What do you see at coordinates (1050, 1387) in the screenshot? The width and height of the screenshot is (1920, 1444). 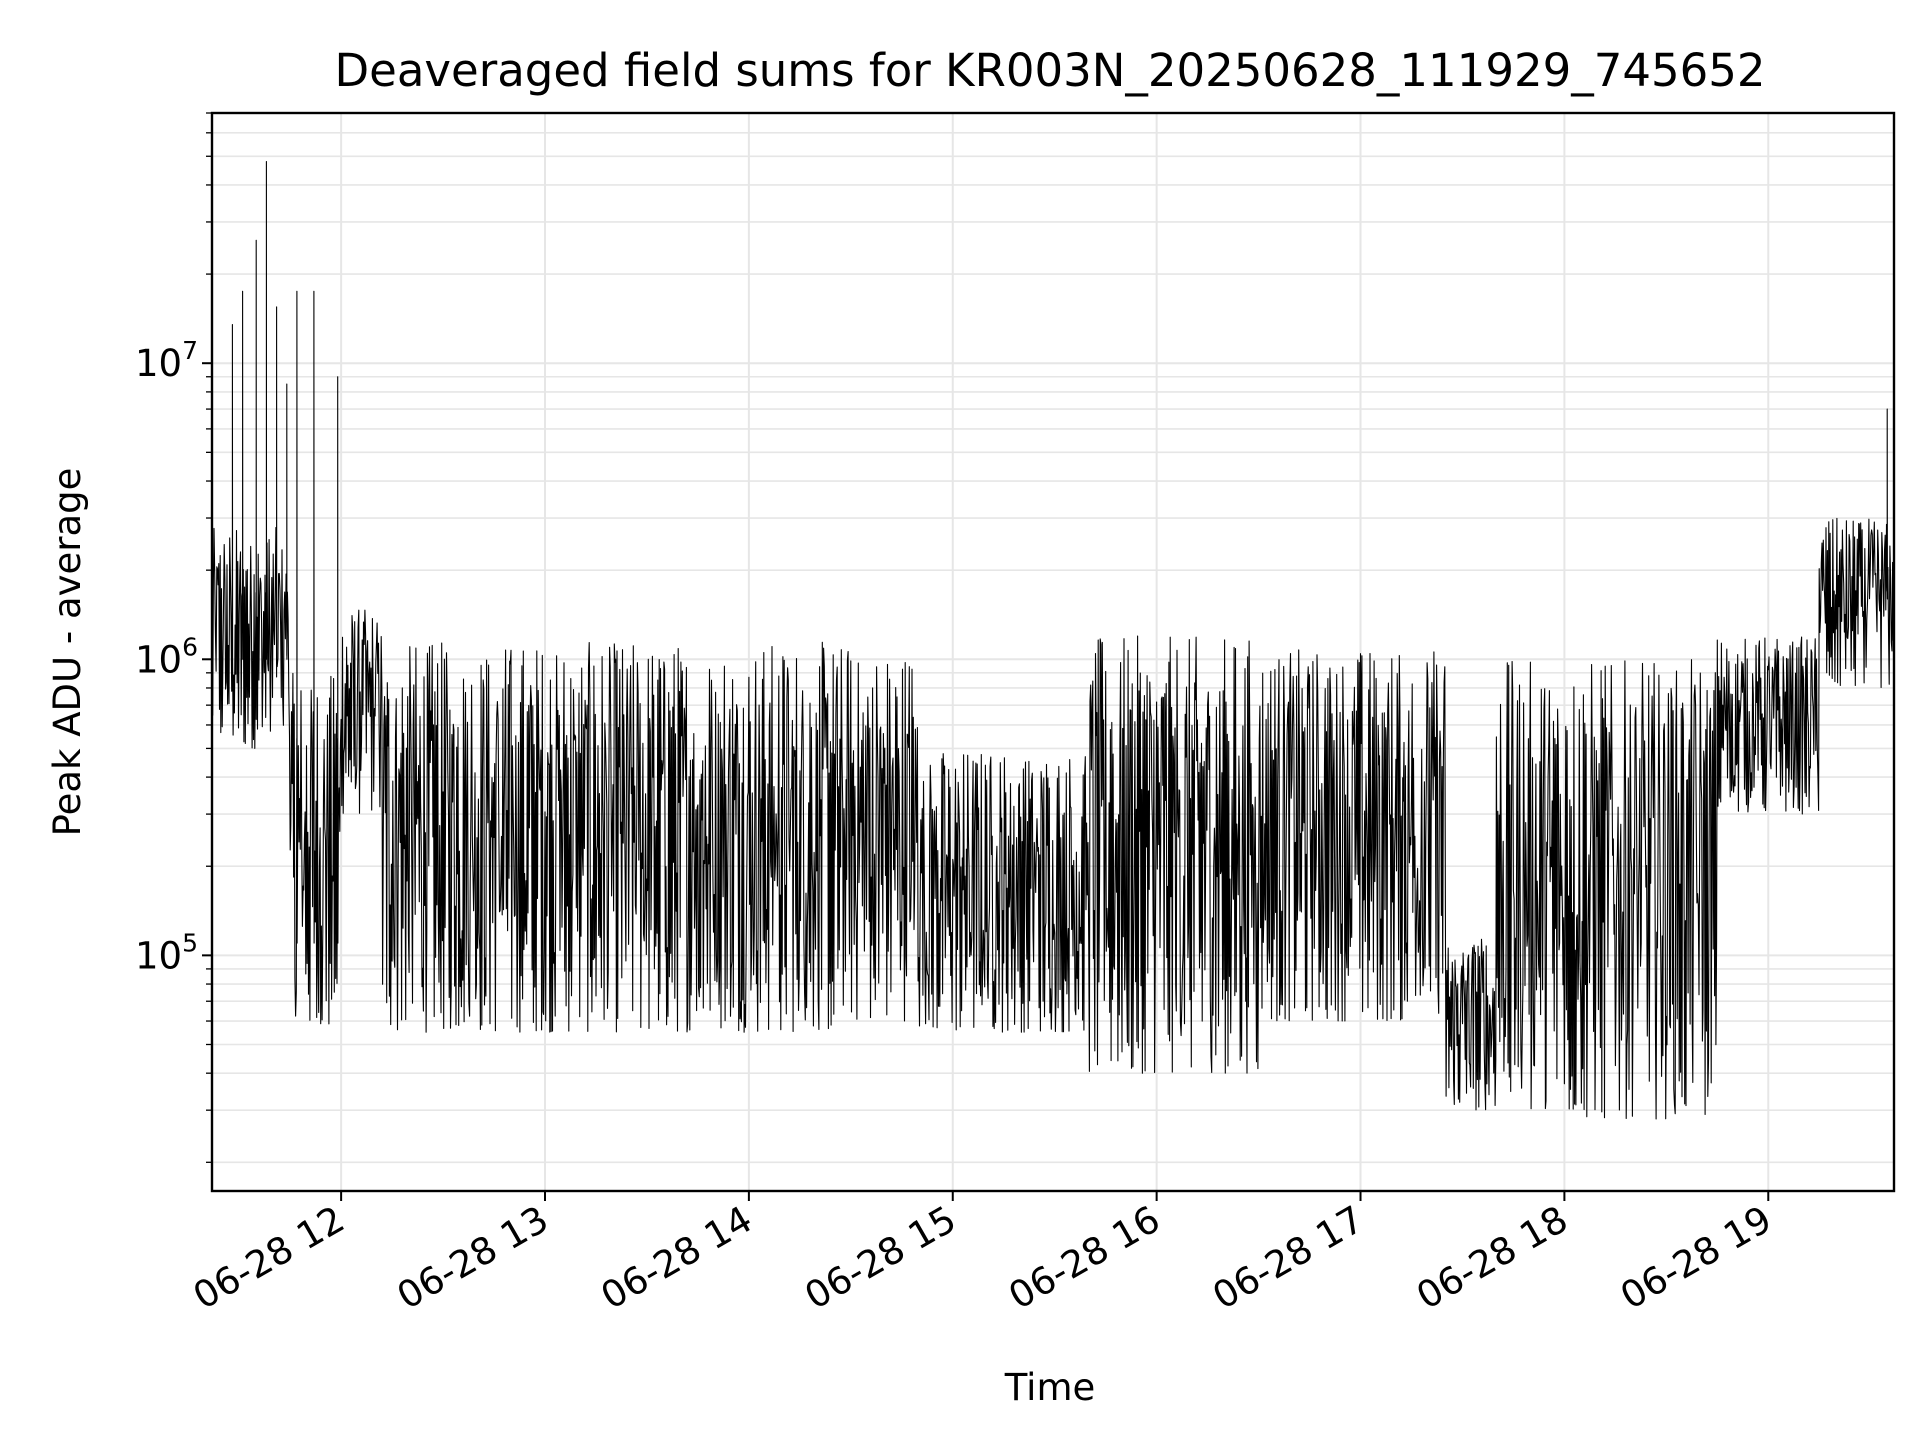 I see `x-axis-label: Time` at bounding box center [1050, 1387].